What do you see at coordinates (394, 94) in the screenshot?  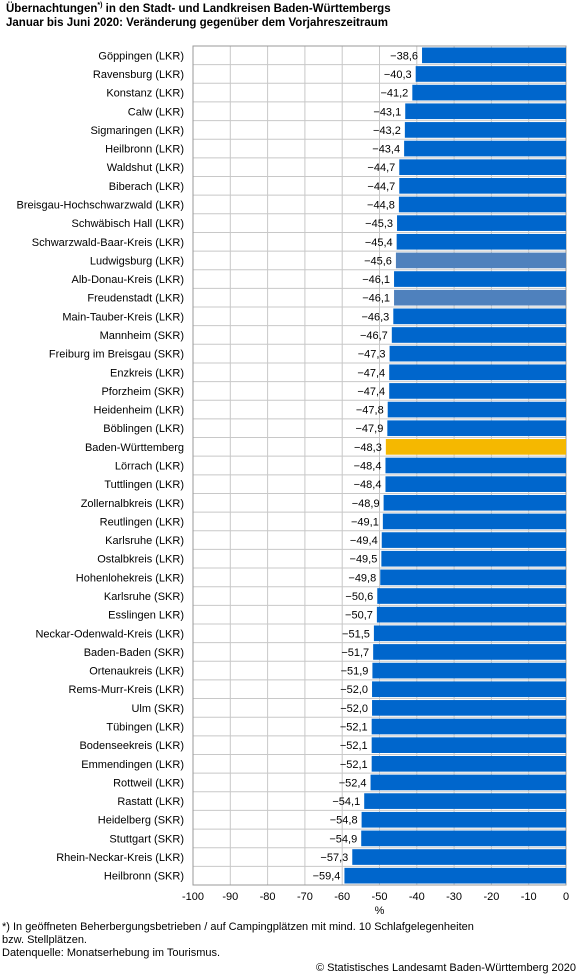 I see `value-label: −41,2` at bounding box center [394, 94].